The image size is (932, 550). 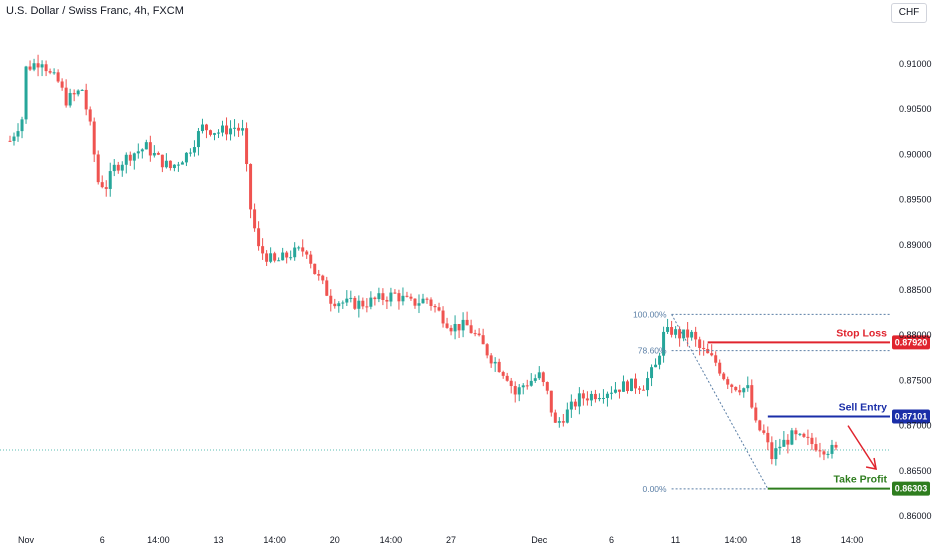 What do you see at coordinates (915, 245) in the screenshot?
I see `y-tick-label: 0.89000` at bounding box center [915, 245].